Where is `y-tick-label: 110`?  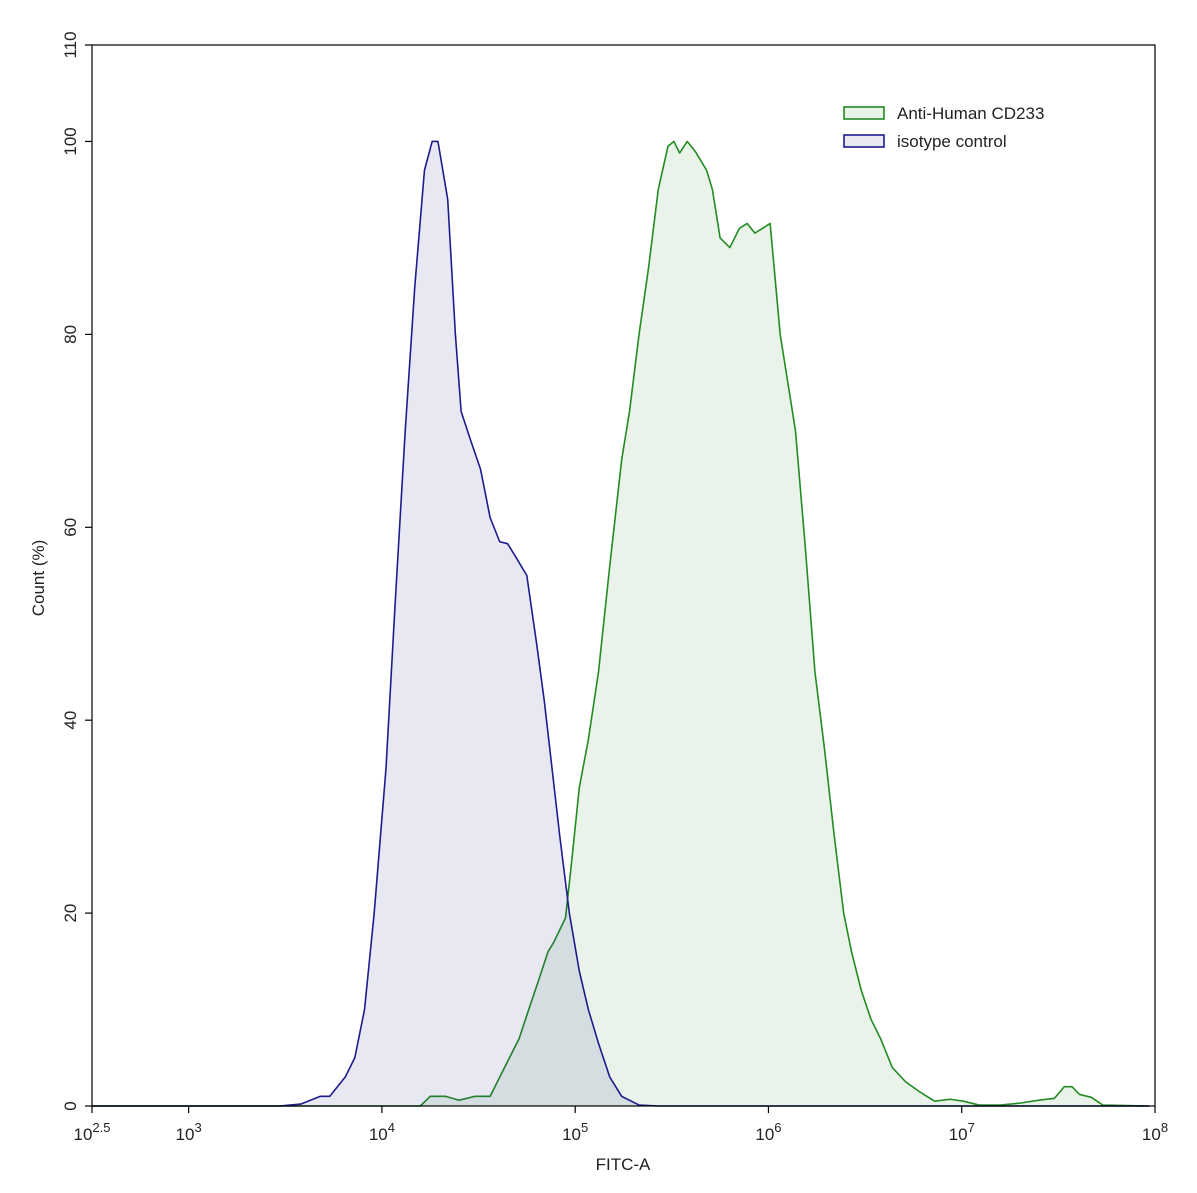
y-tick-label: 110 is located at coordinates (70, 44).